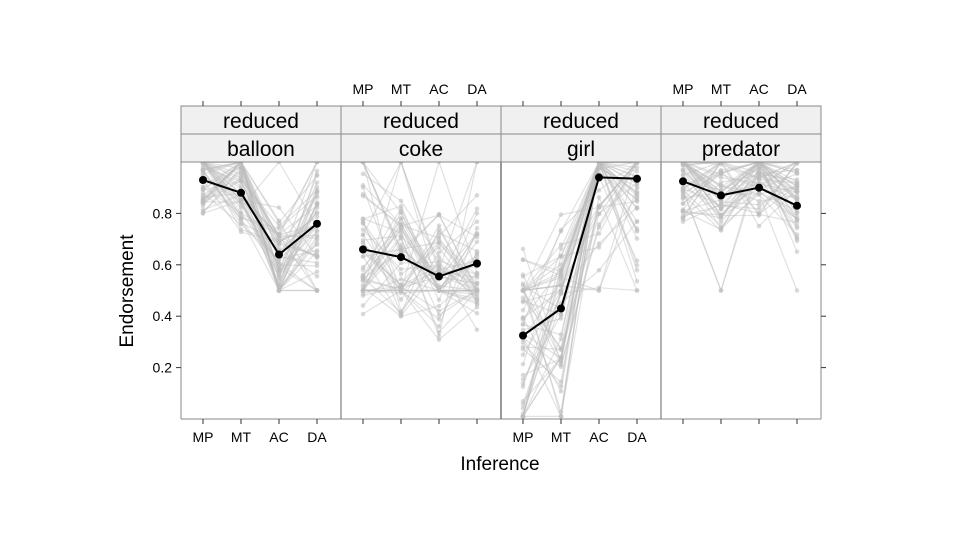 This screenshot has height=545, width=960. What do you see at coordinates (401, 89) in the screenshot?
I see `x-tick-label: MT` at bounding box center [401, 89].